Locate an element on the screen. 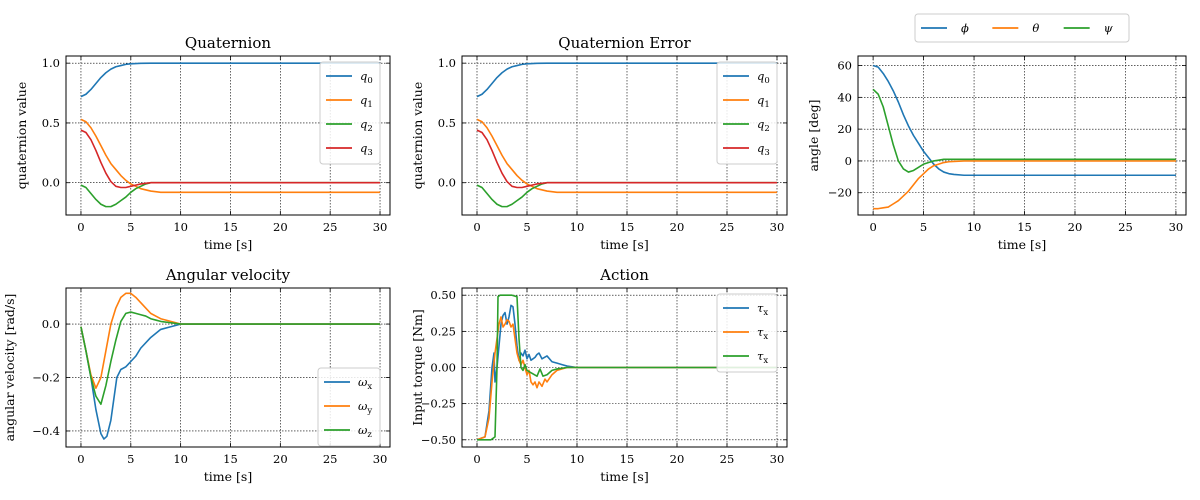 The image size is (1200, 500). legend-label: ϕ is located at coordinates (965, 28).